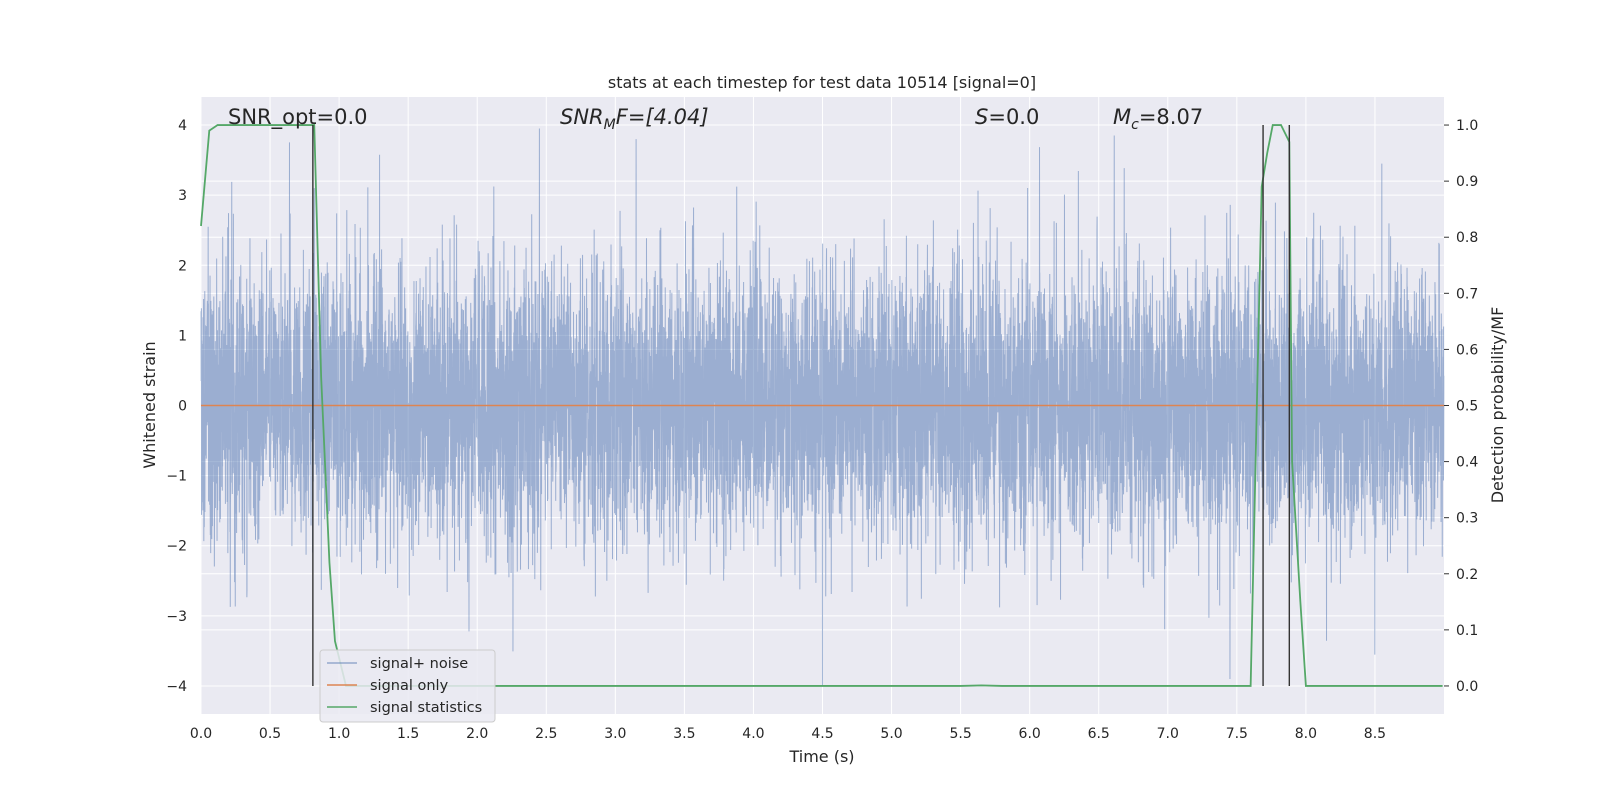 This screenshot has height=804, width=1600. I want to click on annotation-mc: Mc=8.07, so click(1158, 119).